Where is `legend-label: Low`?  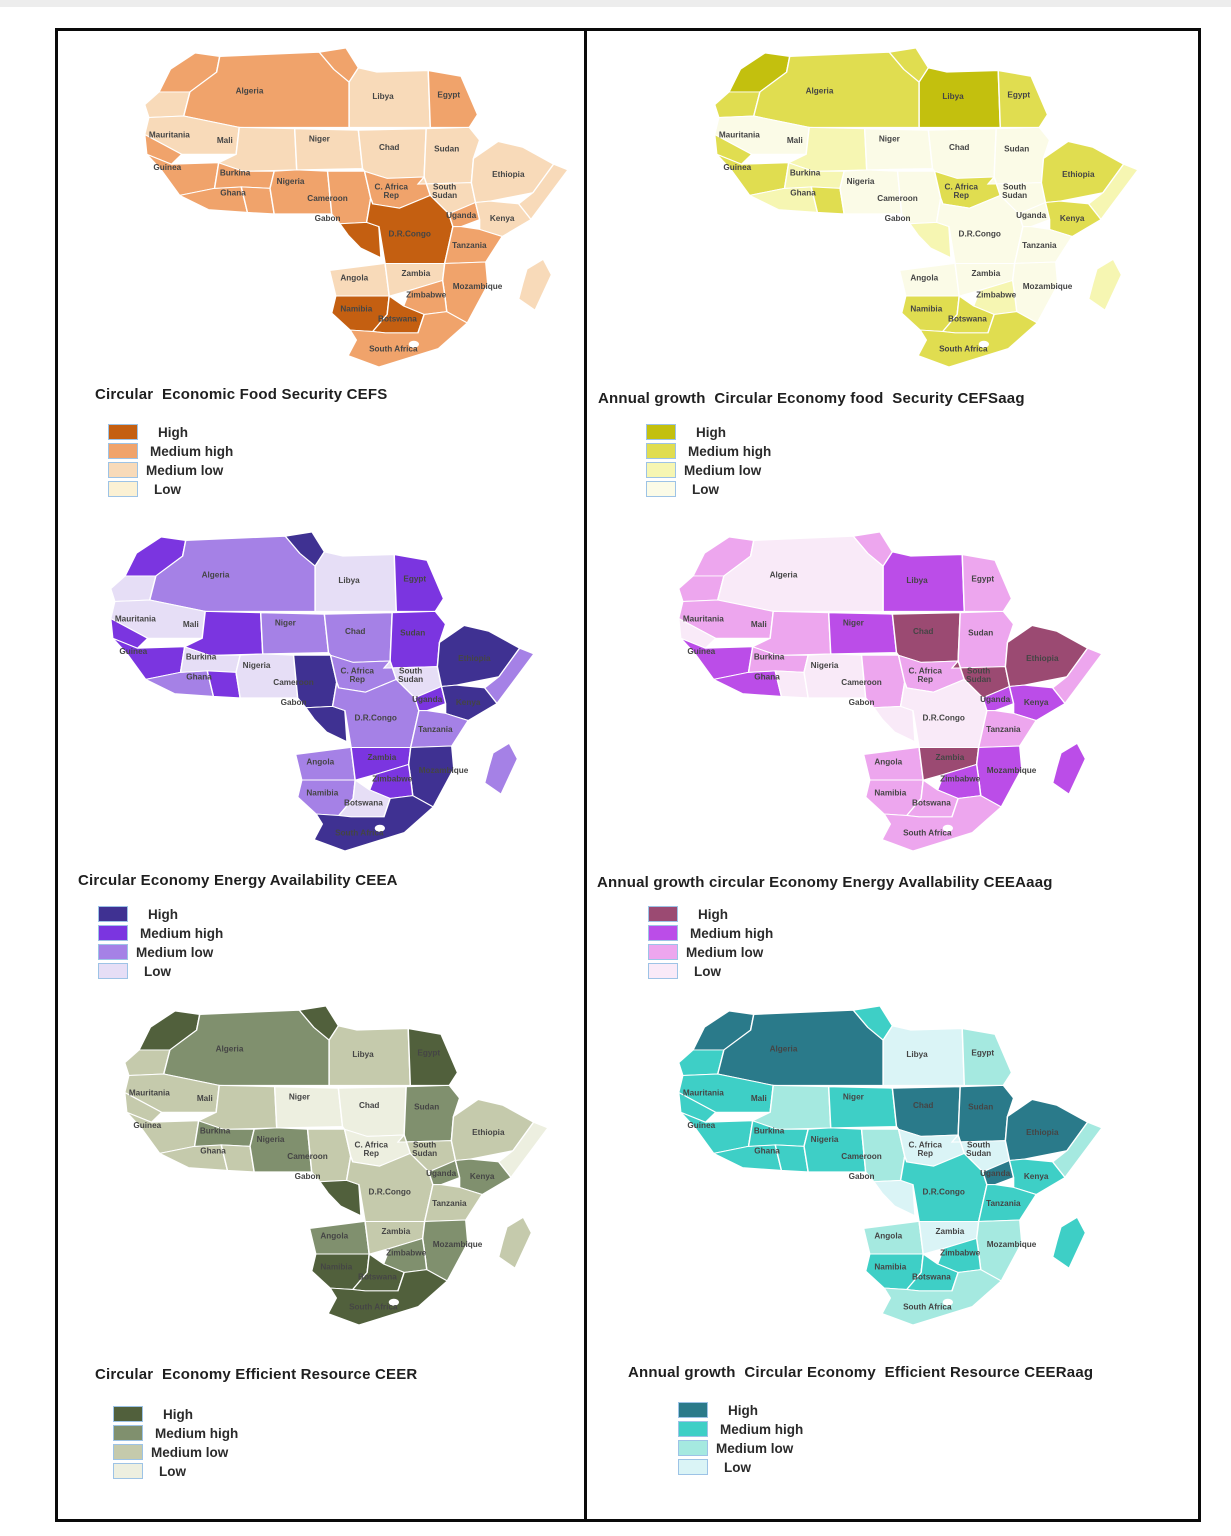 legend-label: Low is located at coordinates (157, 971).